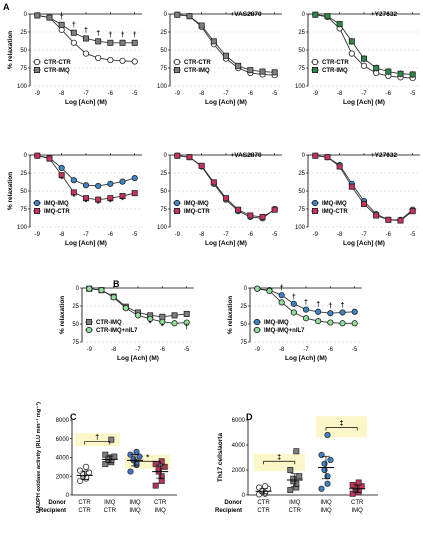  I want to click on A6-x-tick-label: -9, so click(316, 235).